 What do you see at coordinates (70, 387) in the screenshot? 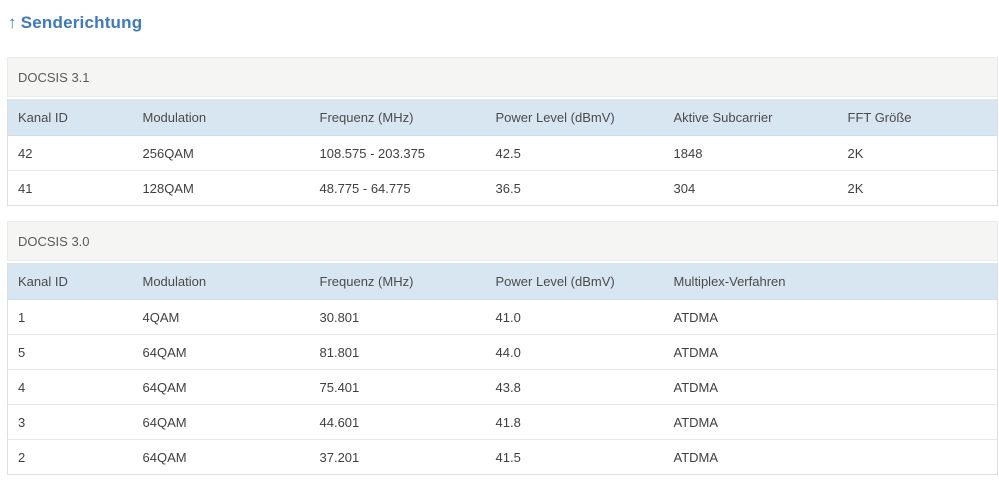
I see `cell-kanal-id: 4` at bounding box center [70, 387].